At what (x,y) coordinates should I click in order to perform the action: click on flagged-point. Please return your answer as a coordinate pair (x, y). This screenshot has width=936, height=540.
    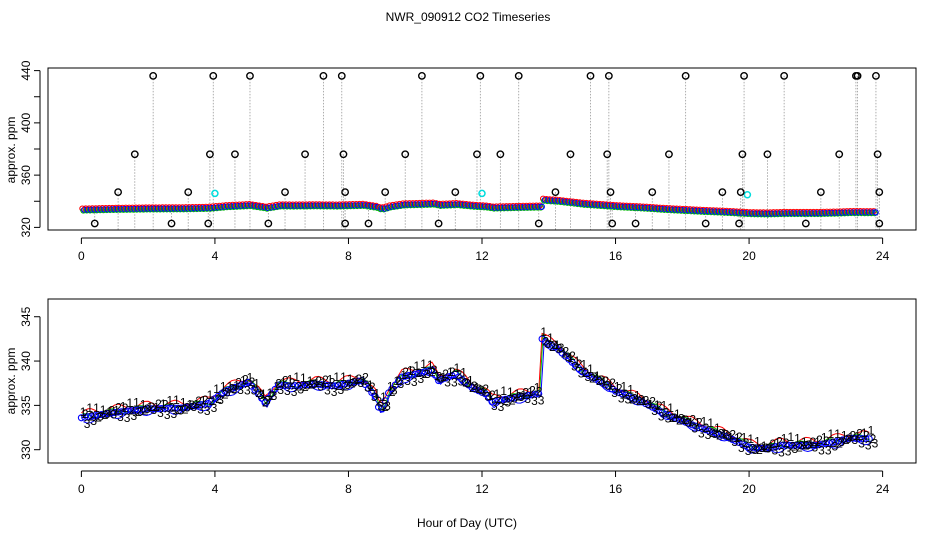
    Looking at the image, I should click on (482, 193).